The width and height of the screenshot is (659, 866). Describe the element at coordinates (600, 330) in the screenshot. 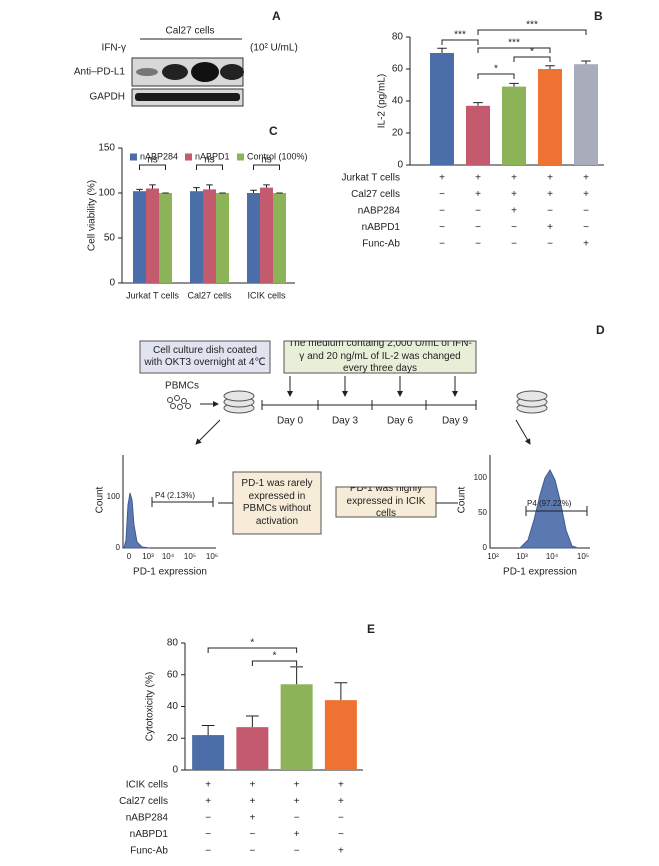

I see `panel-label: D` at that location.